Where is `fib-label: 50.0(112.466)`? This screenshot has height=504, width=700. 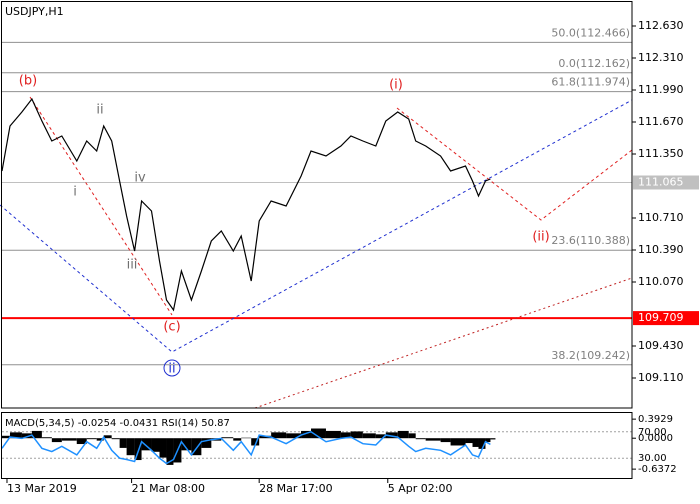
fib-label: 50.0(112.466) is located at coordinates (590, 32).